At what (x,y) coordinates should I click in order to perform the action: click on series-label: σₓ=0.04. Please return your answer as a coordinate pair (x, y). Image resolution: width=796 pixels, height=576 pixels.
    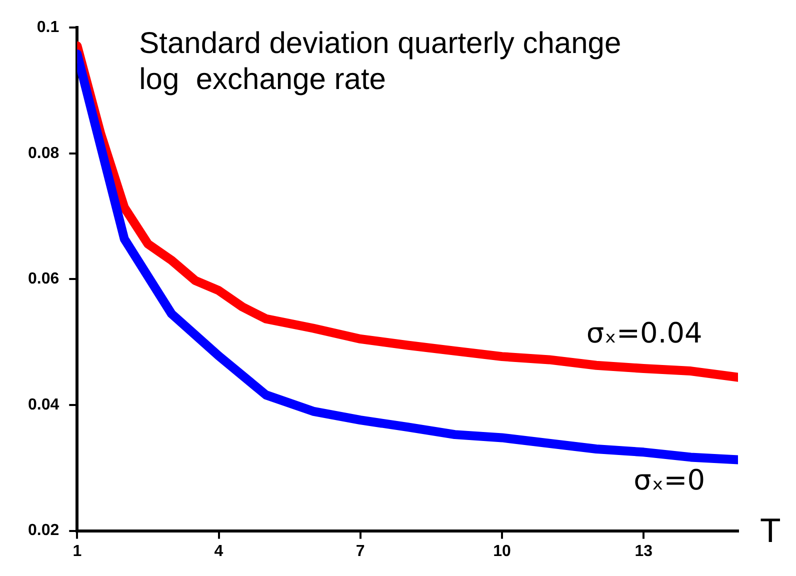
    Looking at the image, I should click on (644, 333).